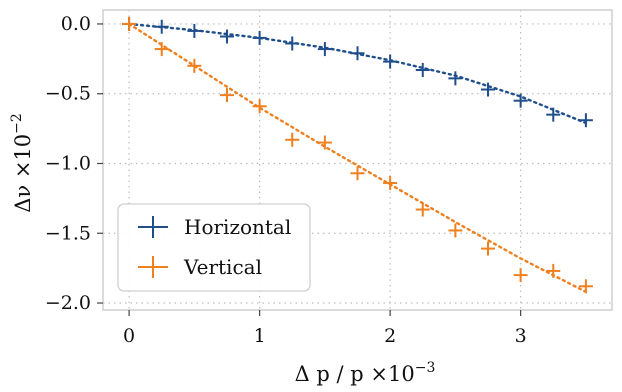 This screenshot has height=392, width=622. What do you see at coordinates (22, 163) in the screenshot?
I see `y-axis-label: Δν ×10−2` at bounding box center [22, 163].